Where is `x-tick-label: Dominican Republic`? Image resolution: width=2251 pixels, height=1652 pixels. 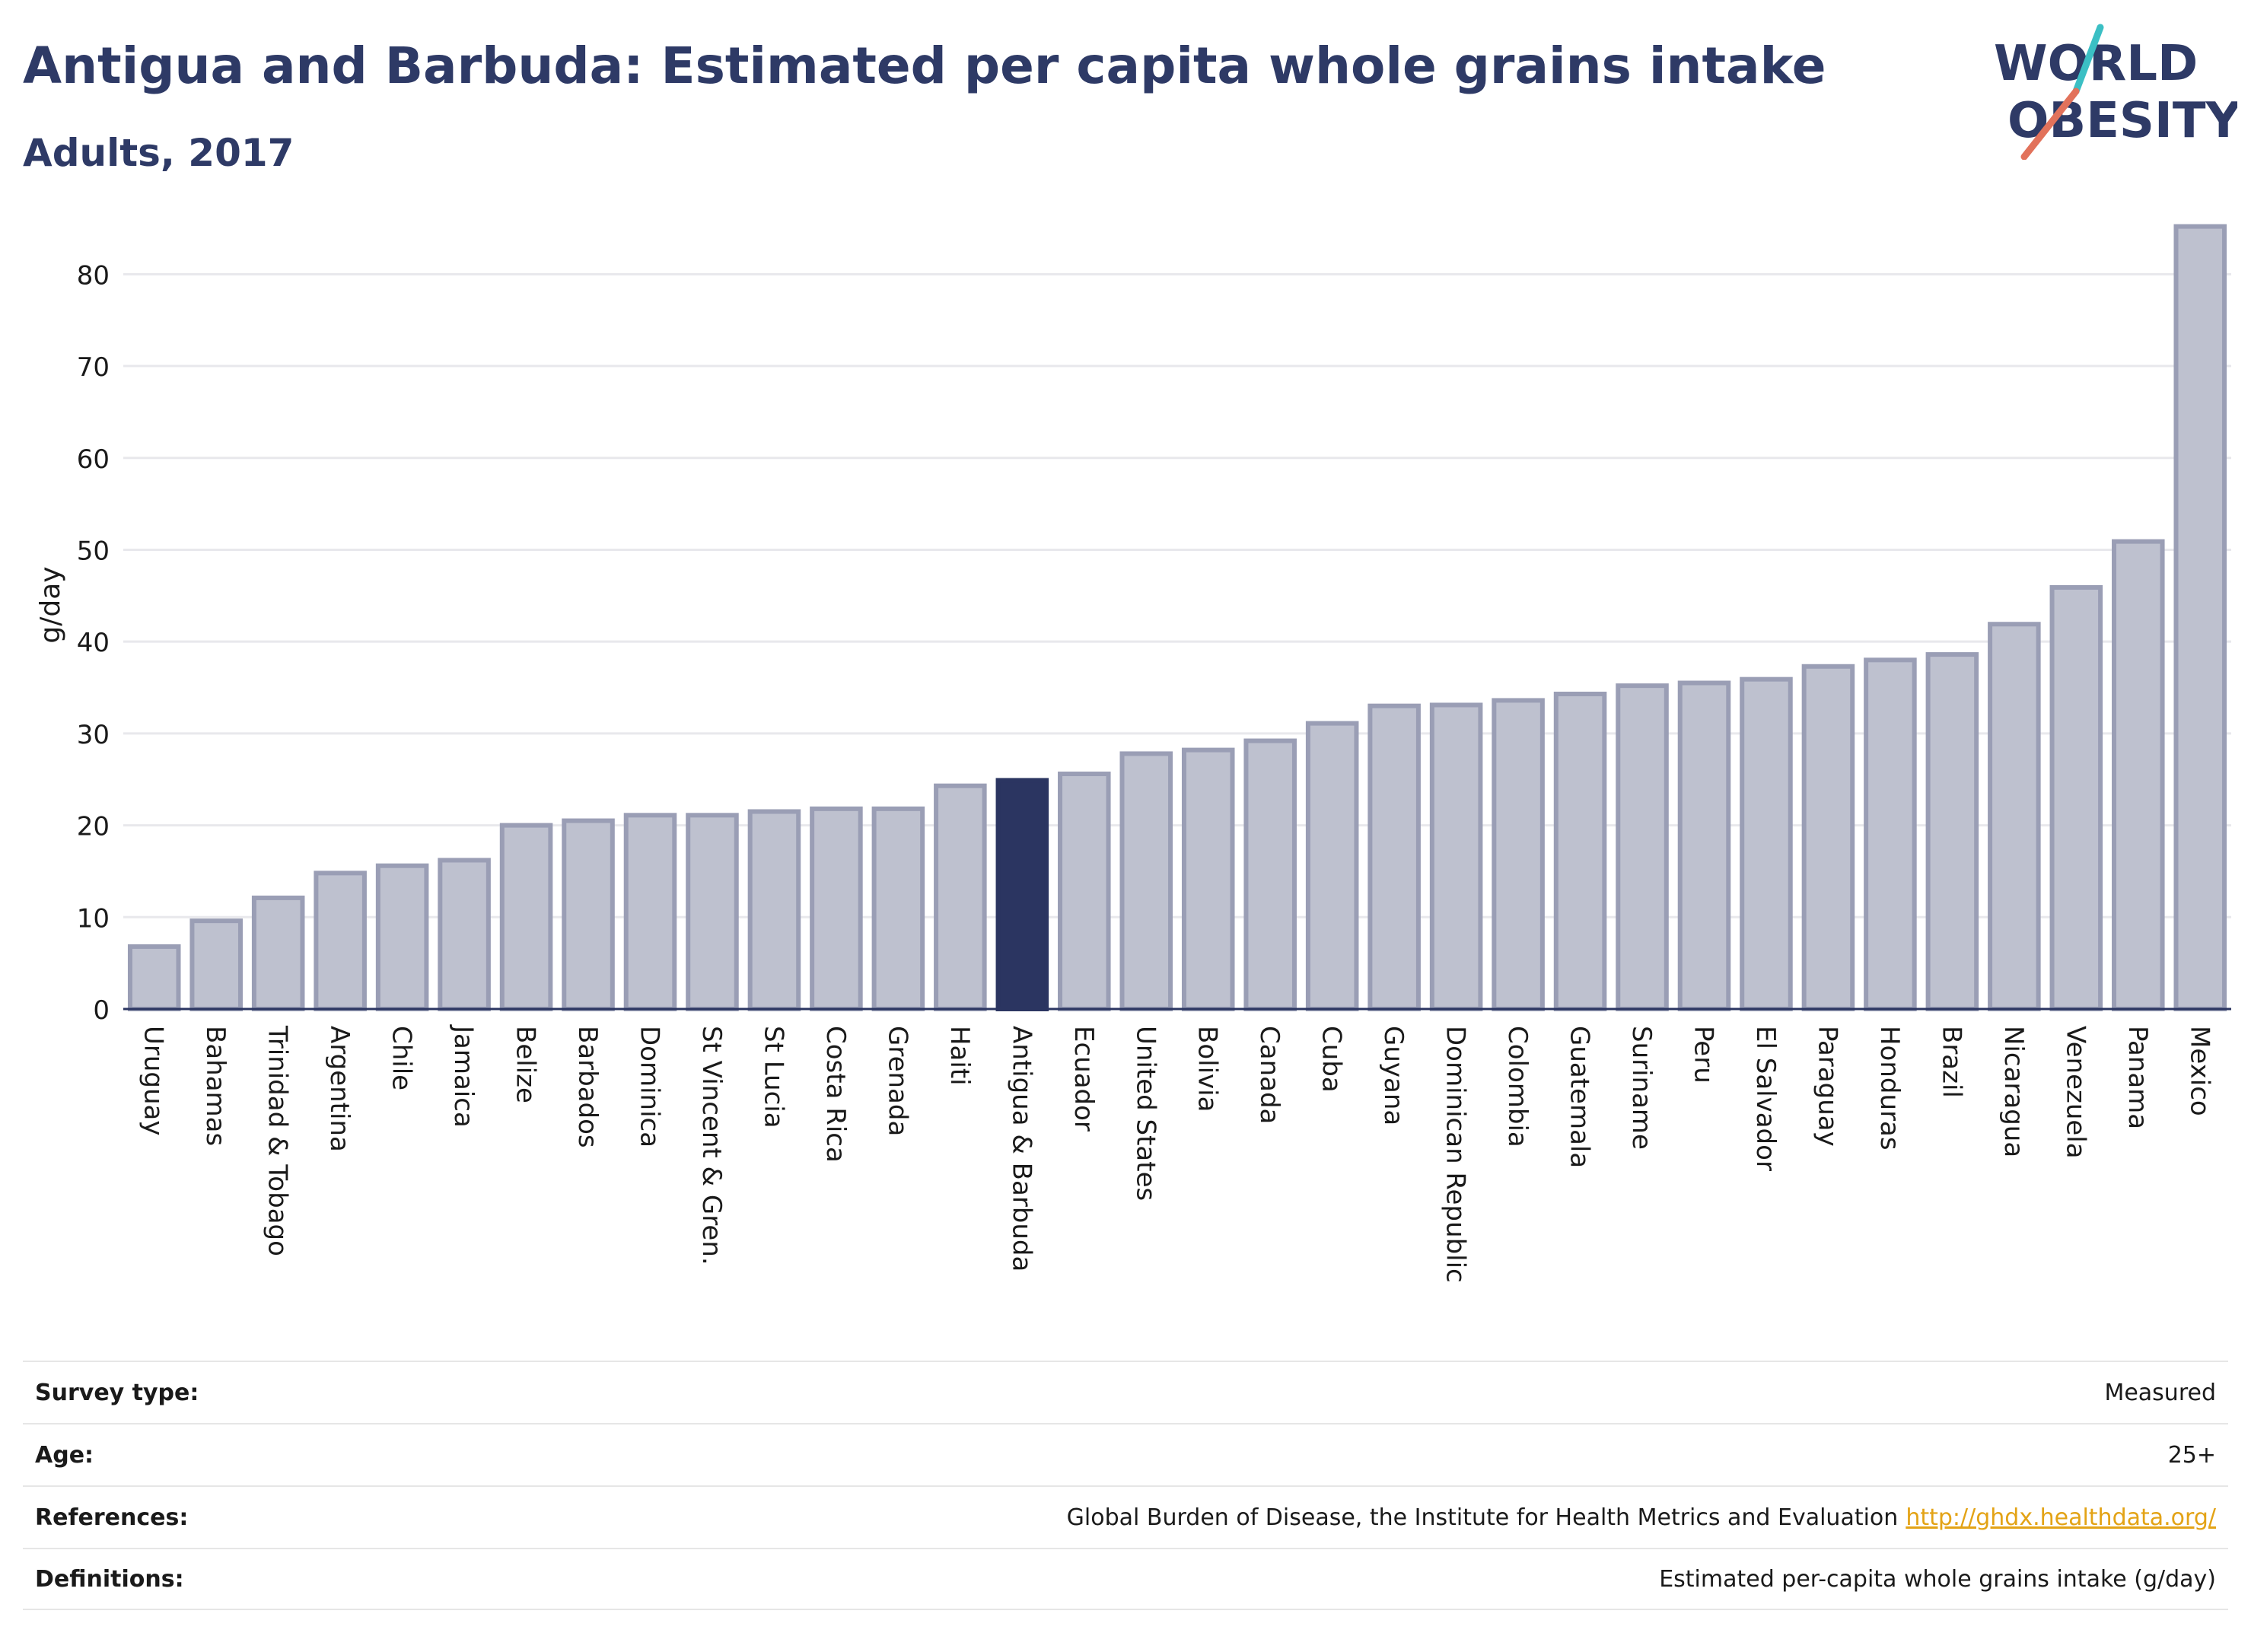
x-tick-label: Dominican Republic is located at coordinates (1456, 1154).